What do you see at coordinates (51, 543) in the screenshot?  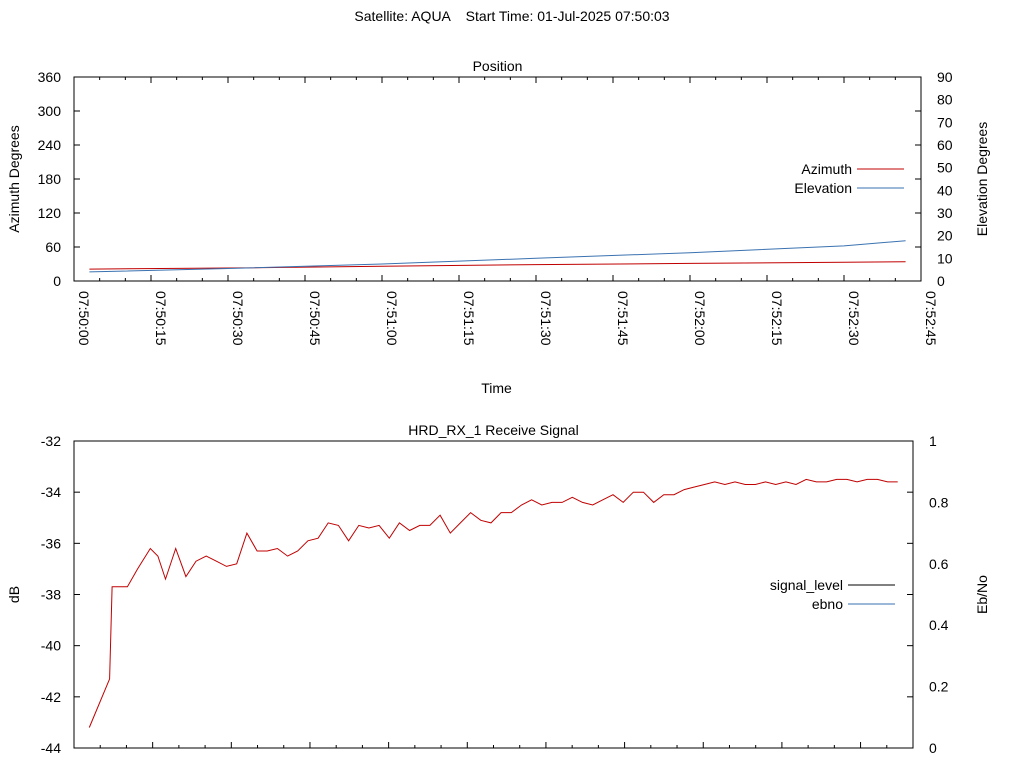 I see `signal-y-tick-label: -36` at bounding box center [51, 543].